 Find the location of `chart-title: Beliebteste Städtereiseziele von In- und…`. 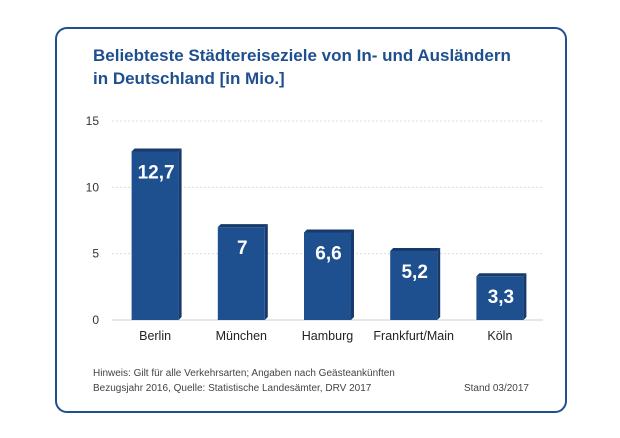

chart-title: Beliebteste Städtereiseziele von In- und… is located at coordinates (318, 67).